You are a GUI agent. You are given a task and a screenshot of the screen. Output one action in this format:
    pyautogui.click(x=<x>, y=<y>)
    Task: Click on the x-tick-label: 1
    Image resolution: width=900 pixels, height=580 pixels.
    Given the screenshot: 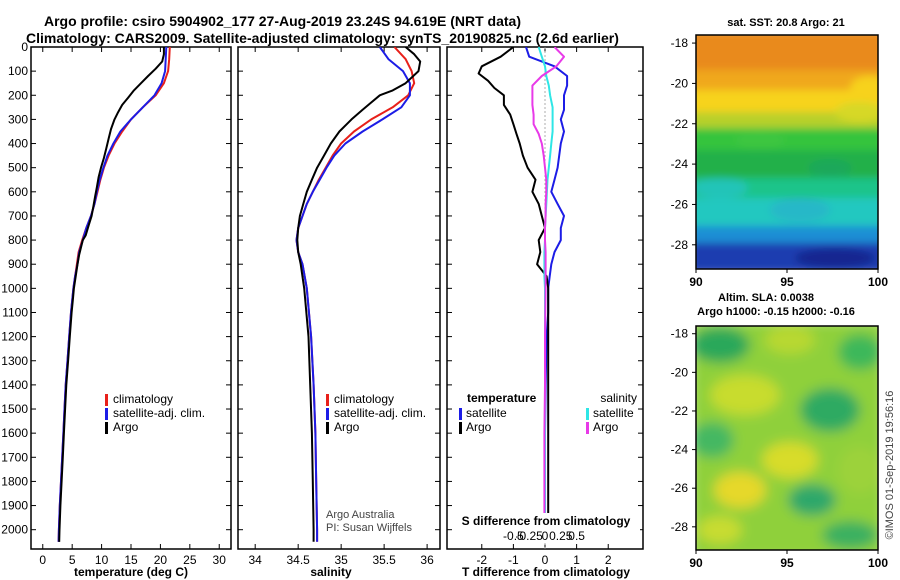 What is the action you would take?
    pyautogui.click(x=576, y=560)
    